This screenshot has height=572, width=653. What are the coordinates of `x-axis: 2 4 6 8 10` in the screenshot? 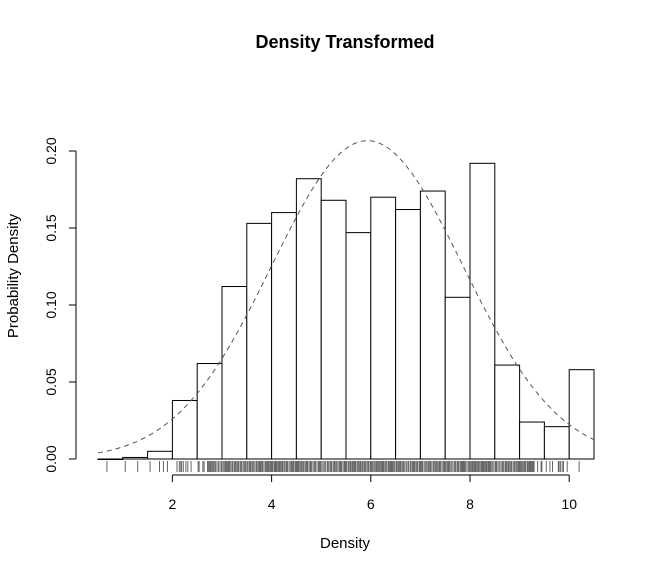 It's located at (373, 493).